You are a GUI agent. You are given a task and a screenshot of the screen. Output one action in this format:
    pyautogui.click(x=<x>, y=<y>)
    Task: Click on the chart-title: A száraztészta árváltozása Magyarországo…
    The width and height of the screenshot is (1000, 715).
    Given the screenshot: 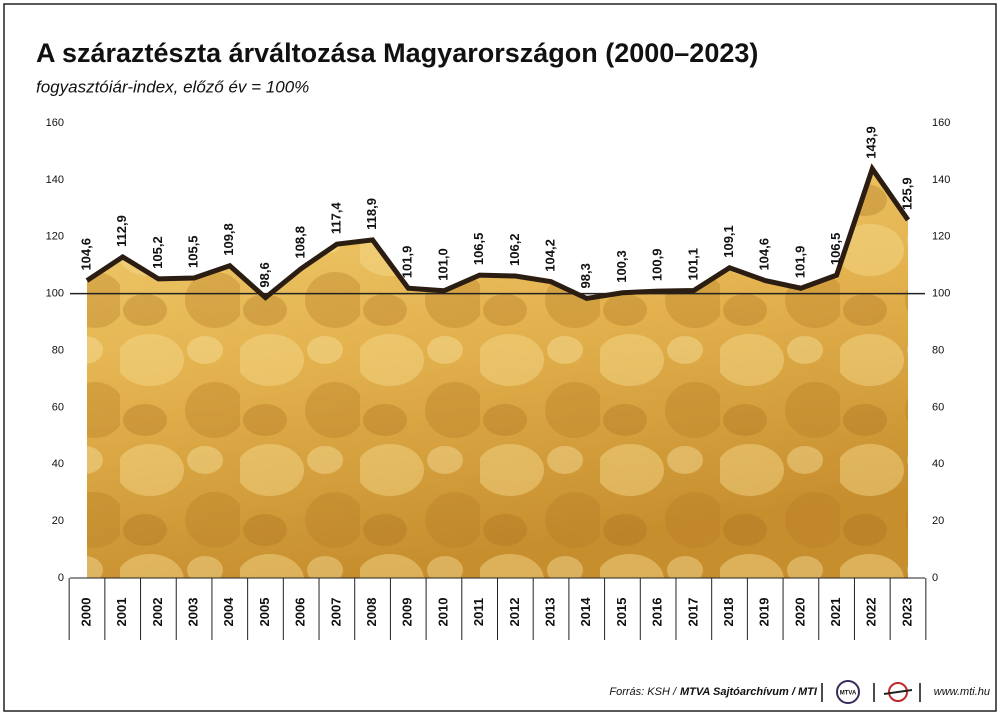 What is the action you would take?
    pyautogui.click(x=397, y=53)
    